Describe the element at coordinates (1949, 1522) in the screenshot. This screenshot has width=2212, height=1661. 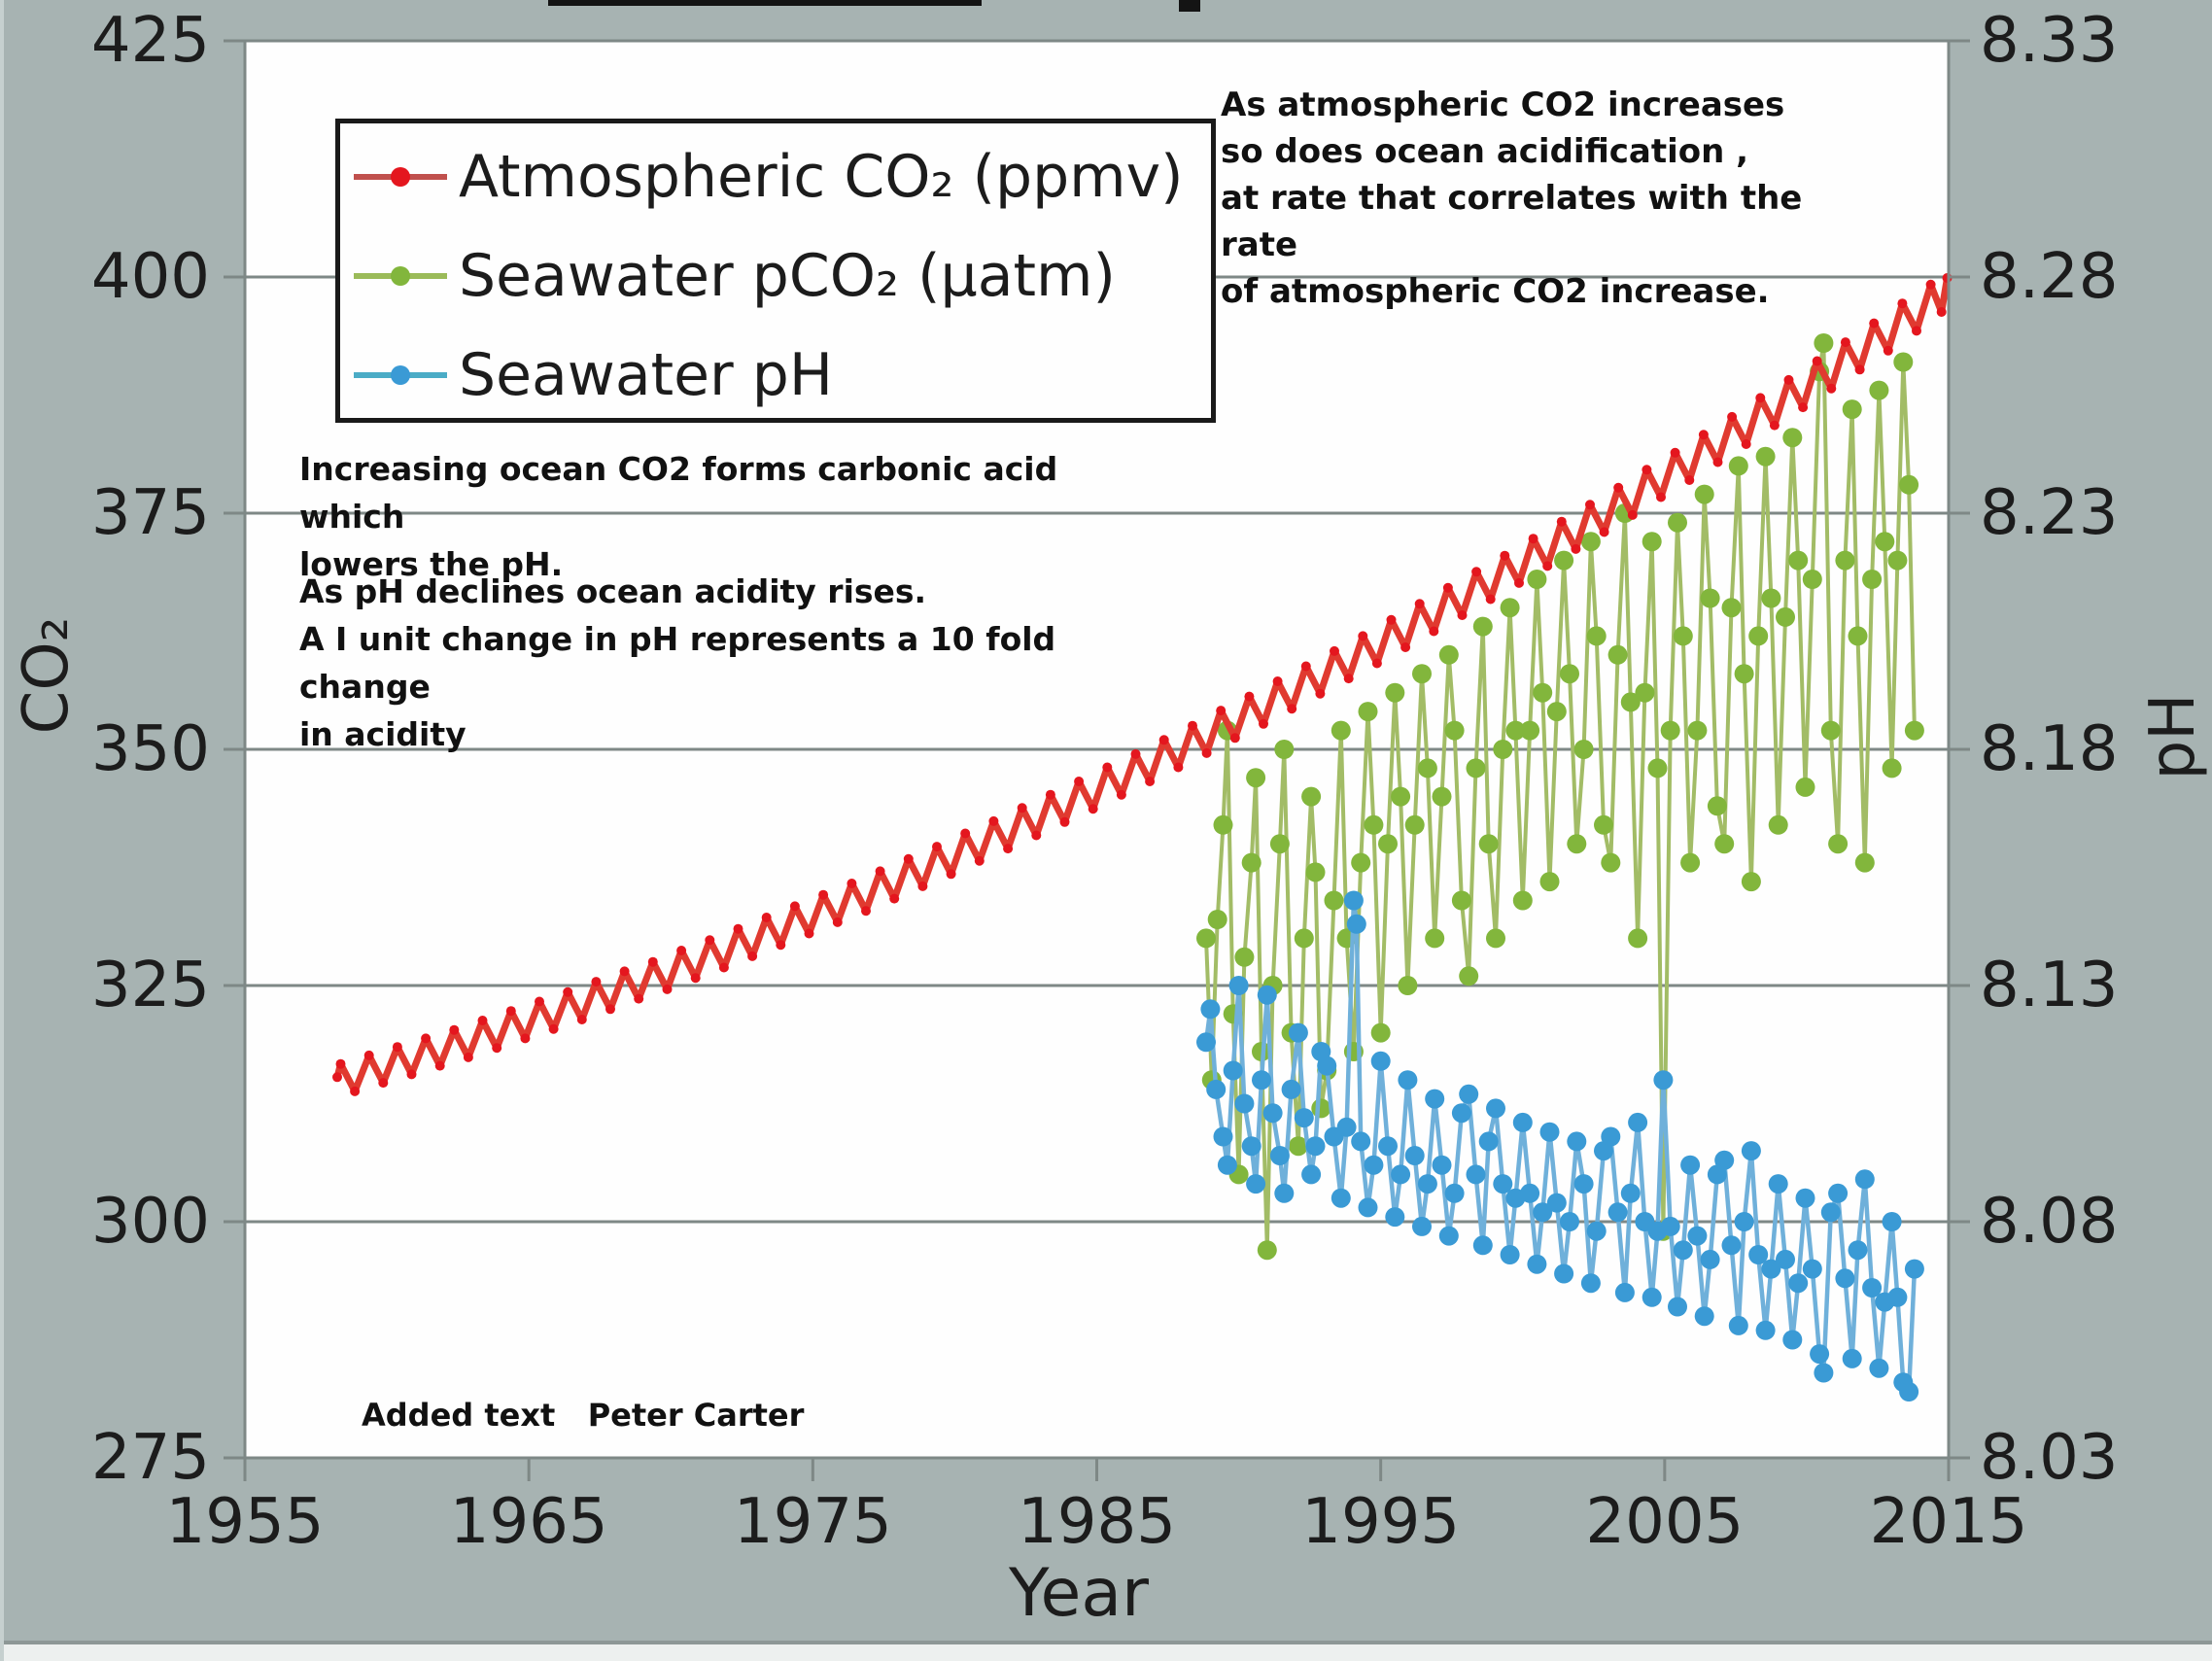
I see `x-axis-tick-label: 2015` at that location.